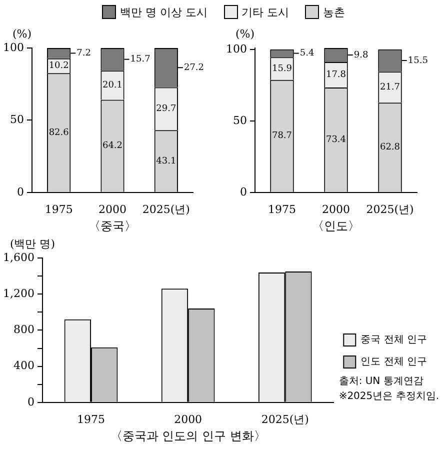  I want to click on data-label: 15.7, so click(140, 59).